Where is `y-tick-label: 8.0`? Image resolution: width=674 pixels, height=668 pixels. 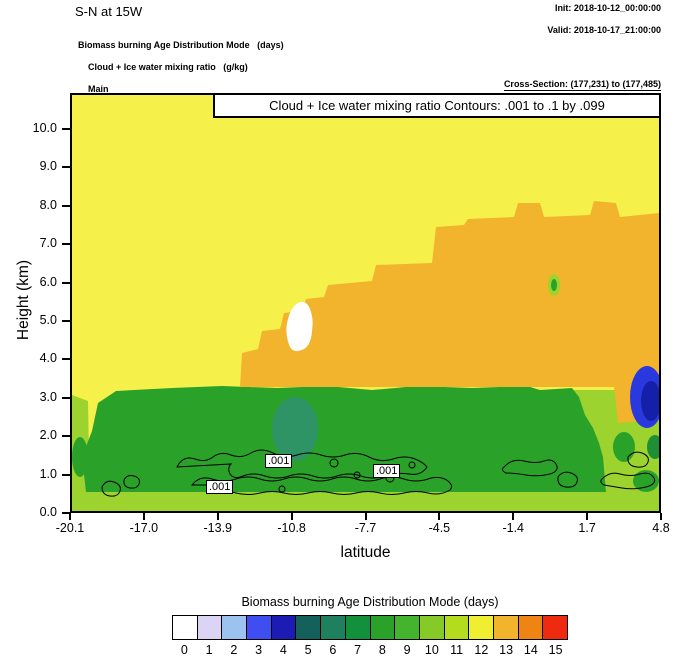
y-tick-label: 8.0 is located at coordinates (48, 204).